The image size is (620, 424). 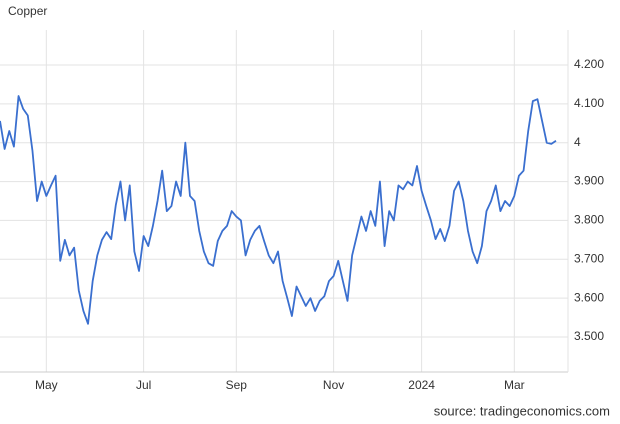 I want to click on y-tick-label: 3.600, so click(x=589, y=297).